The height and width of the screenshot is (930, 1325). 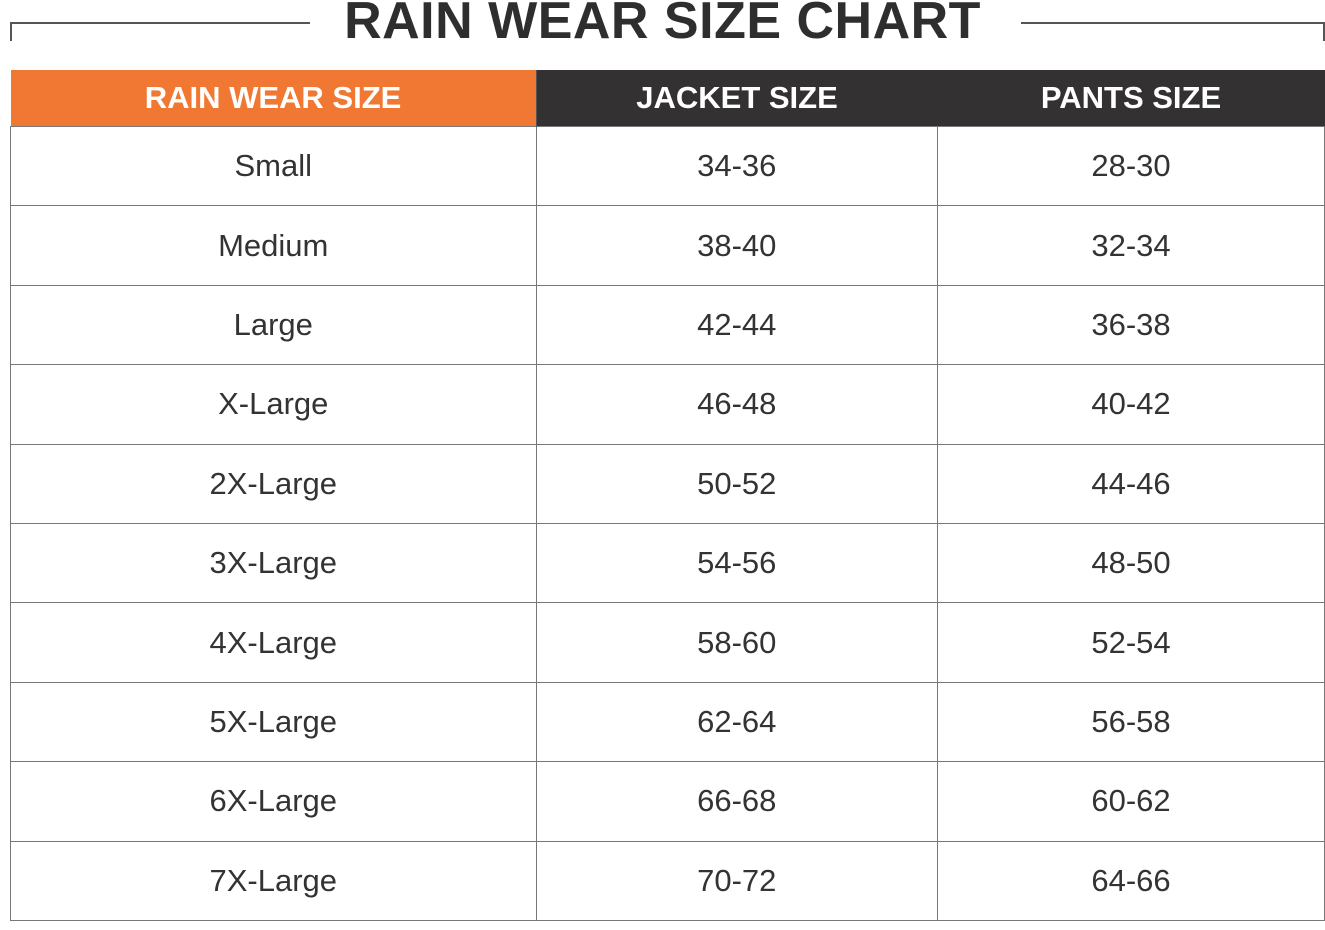 I want to click on cell-rain-wear-size: 7X-Large, so click(x=273, y=880).